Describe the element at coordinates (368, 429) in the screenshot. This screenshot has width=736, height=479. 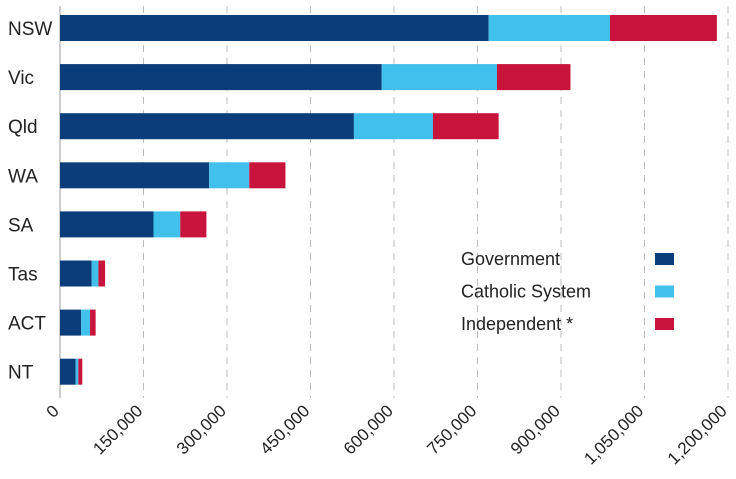
I see `x-tick-label: 600,000` at that location.